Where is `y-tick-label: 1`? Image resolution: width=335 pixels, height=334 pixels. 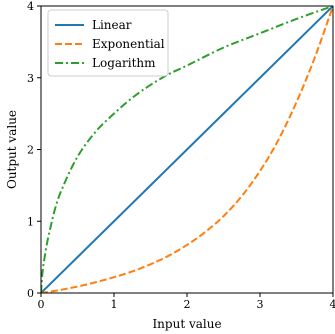
y-tick-label: 1 is located at coordinates (30, 221).